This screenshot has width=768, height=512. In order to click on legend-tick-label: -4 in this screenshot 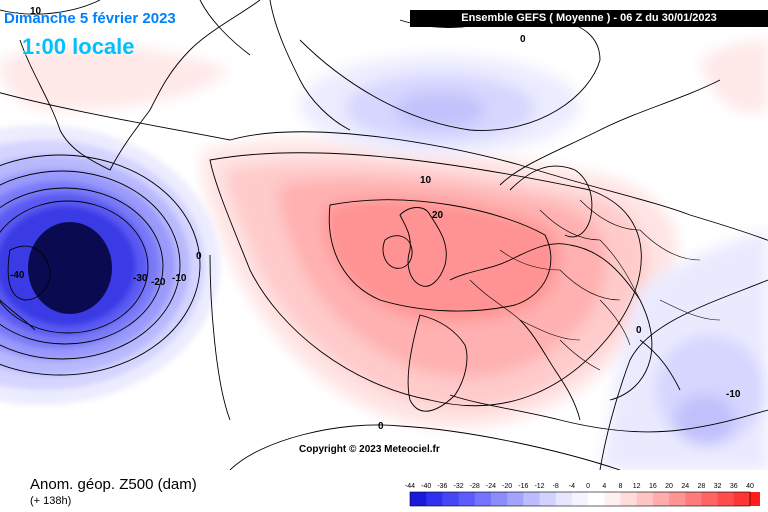, I will do `click(572, 486)`.